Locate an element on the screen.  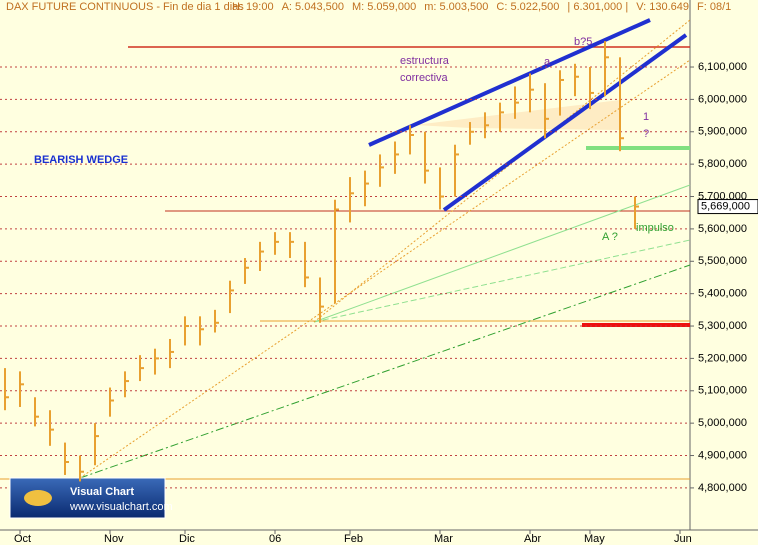
header-field: A: 5.043,500 is located at coordinates (313, 7).